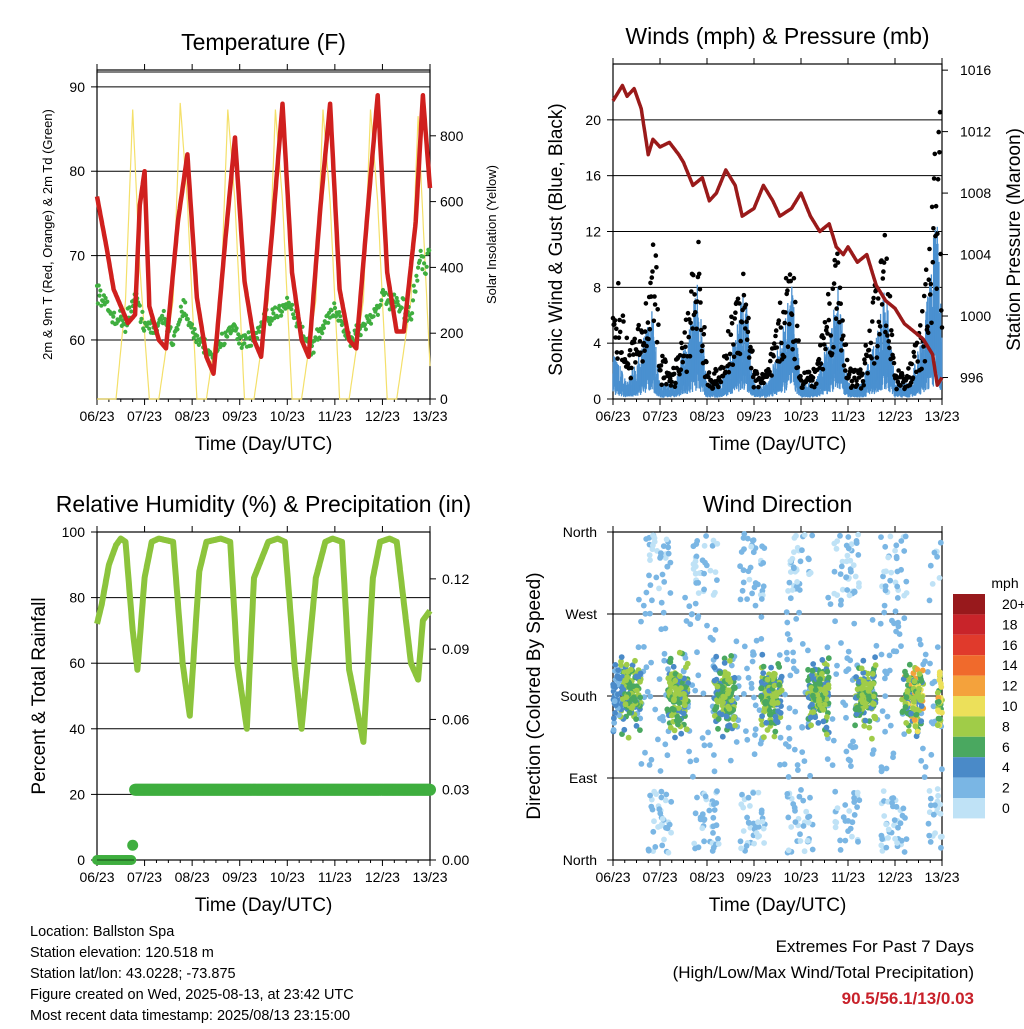 The image size is (1024, 1029). I want to click on legend-label: 14, so click(1010, 665).